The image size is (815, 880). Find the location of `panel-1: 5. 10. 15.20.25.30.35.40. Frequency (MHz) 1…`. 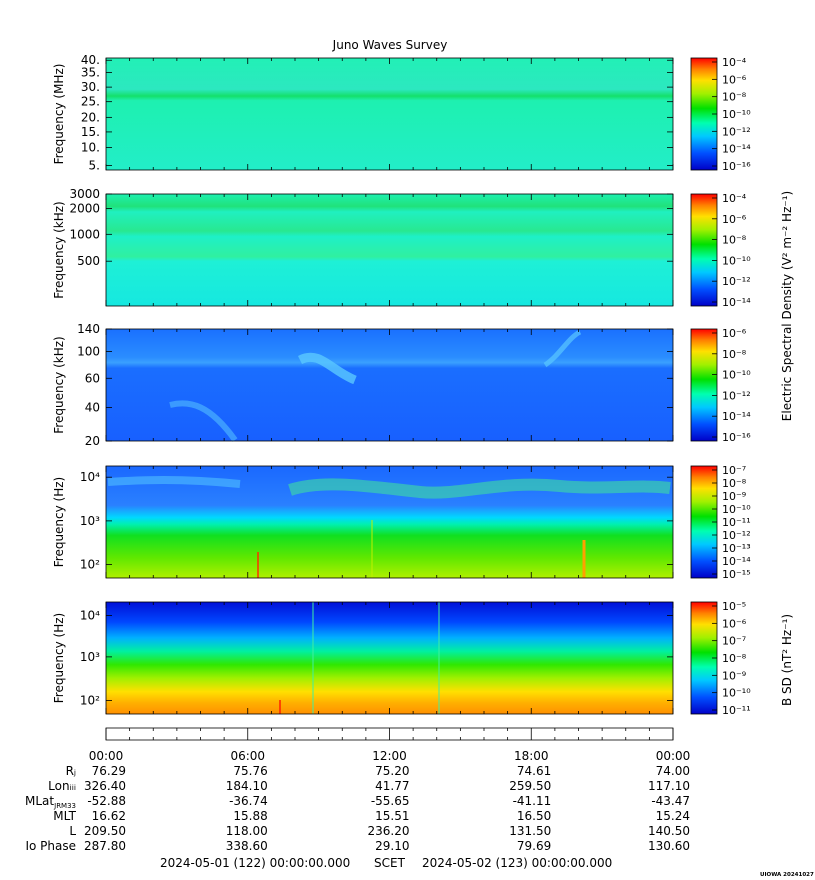

panel-1: 5. 10. 15.20.25.30.35.40. Frequency (MHz) 1… is located at coordinates (401, 113).